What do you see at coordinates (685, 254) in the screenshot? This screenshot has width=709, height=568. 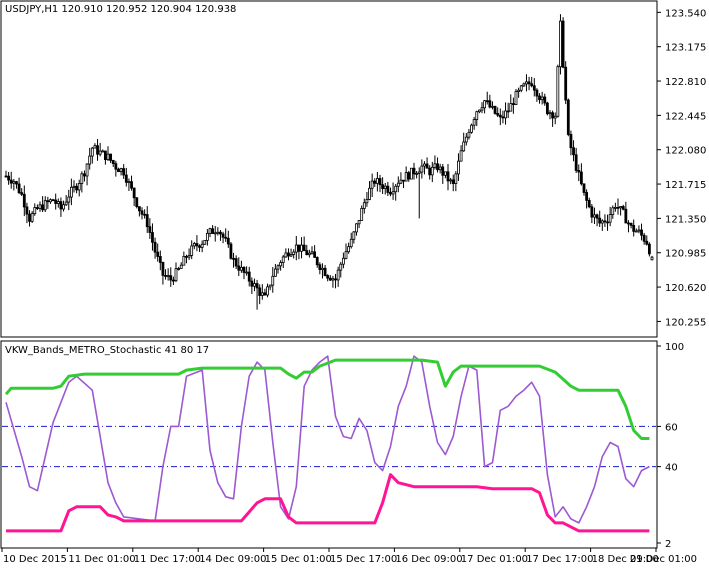 I see `price-tick-label: 120.985` at bounding box center [685, 254].